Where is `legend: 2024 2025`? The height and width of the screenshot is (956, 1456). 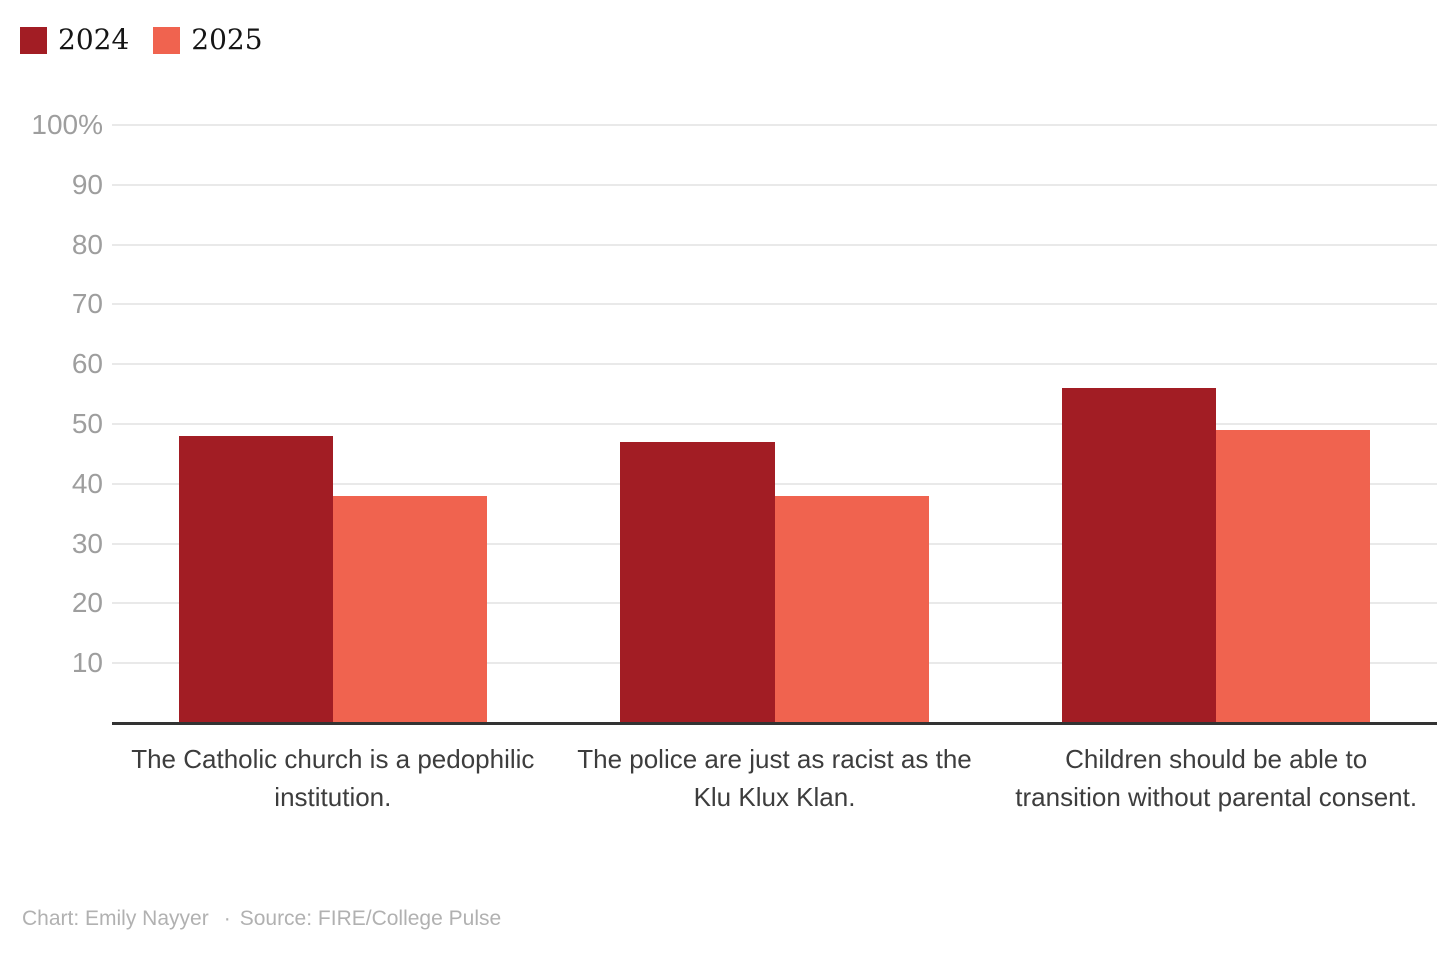 legend: 2024 2025 is located at coordinates (141, 40).